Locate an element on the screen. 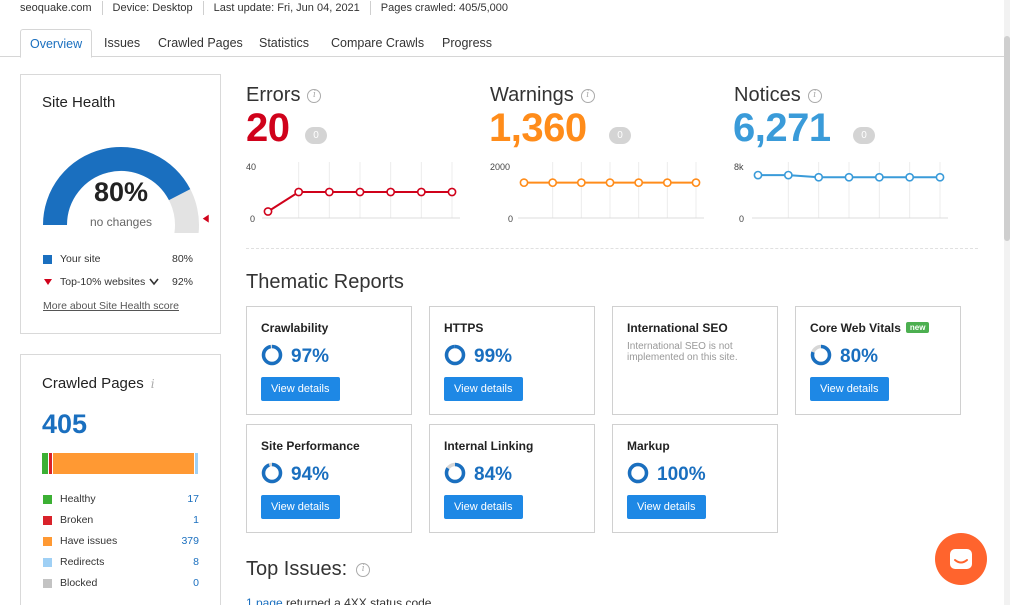  tab-progress: Progress is located at coordinates (467, 43).